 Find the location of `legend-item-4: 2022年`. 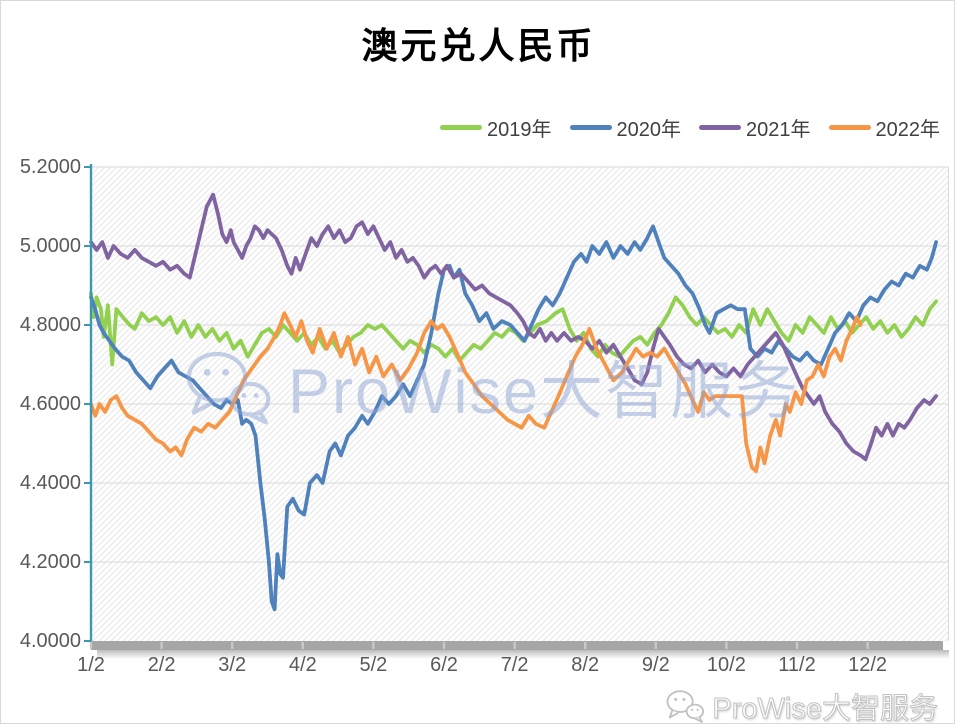

legend-item-4: 2022年 is located at coordinates (884, 127).